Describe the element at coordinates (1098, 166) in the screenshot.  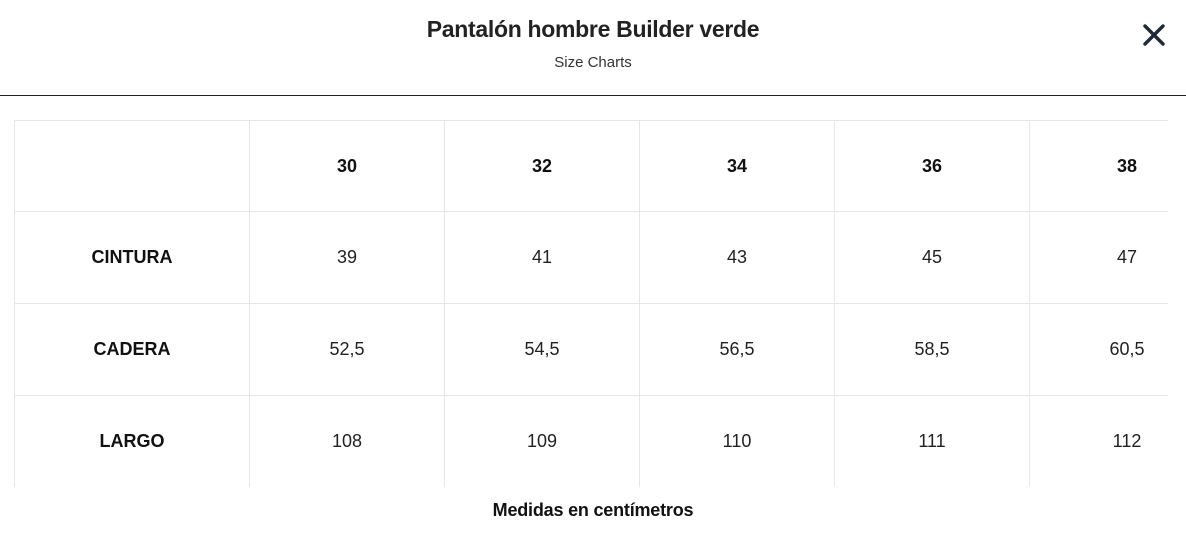
I see `size-header-38: 38` at that location.